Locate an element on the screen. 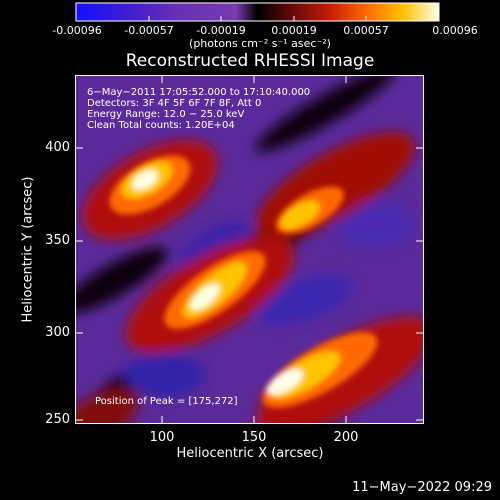 The height and width of the screenshot is (500, 500). peak-position: Position of Peak = [175,272] is located at coordinates (166, 401).